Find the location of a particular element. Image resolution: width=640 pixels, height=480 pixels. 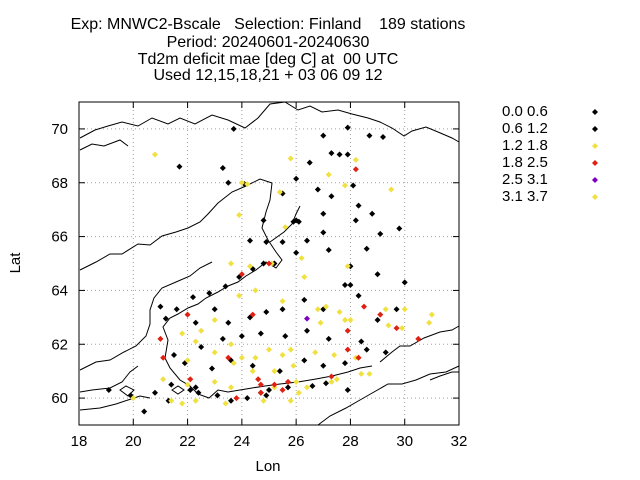

legend-label: 1.8 2.5 is located at coordinates (525, 162).